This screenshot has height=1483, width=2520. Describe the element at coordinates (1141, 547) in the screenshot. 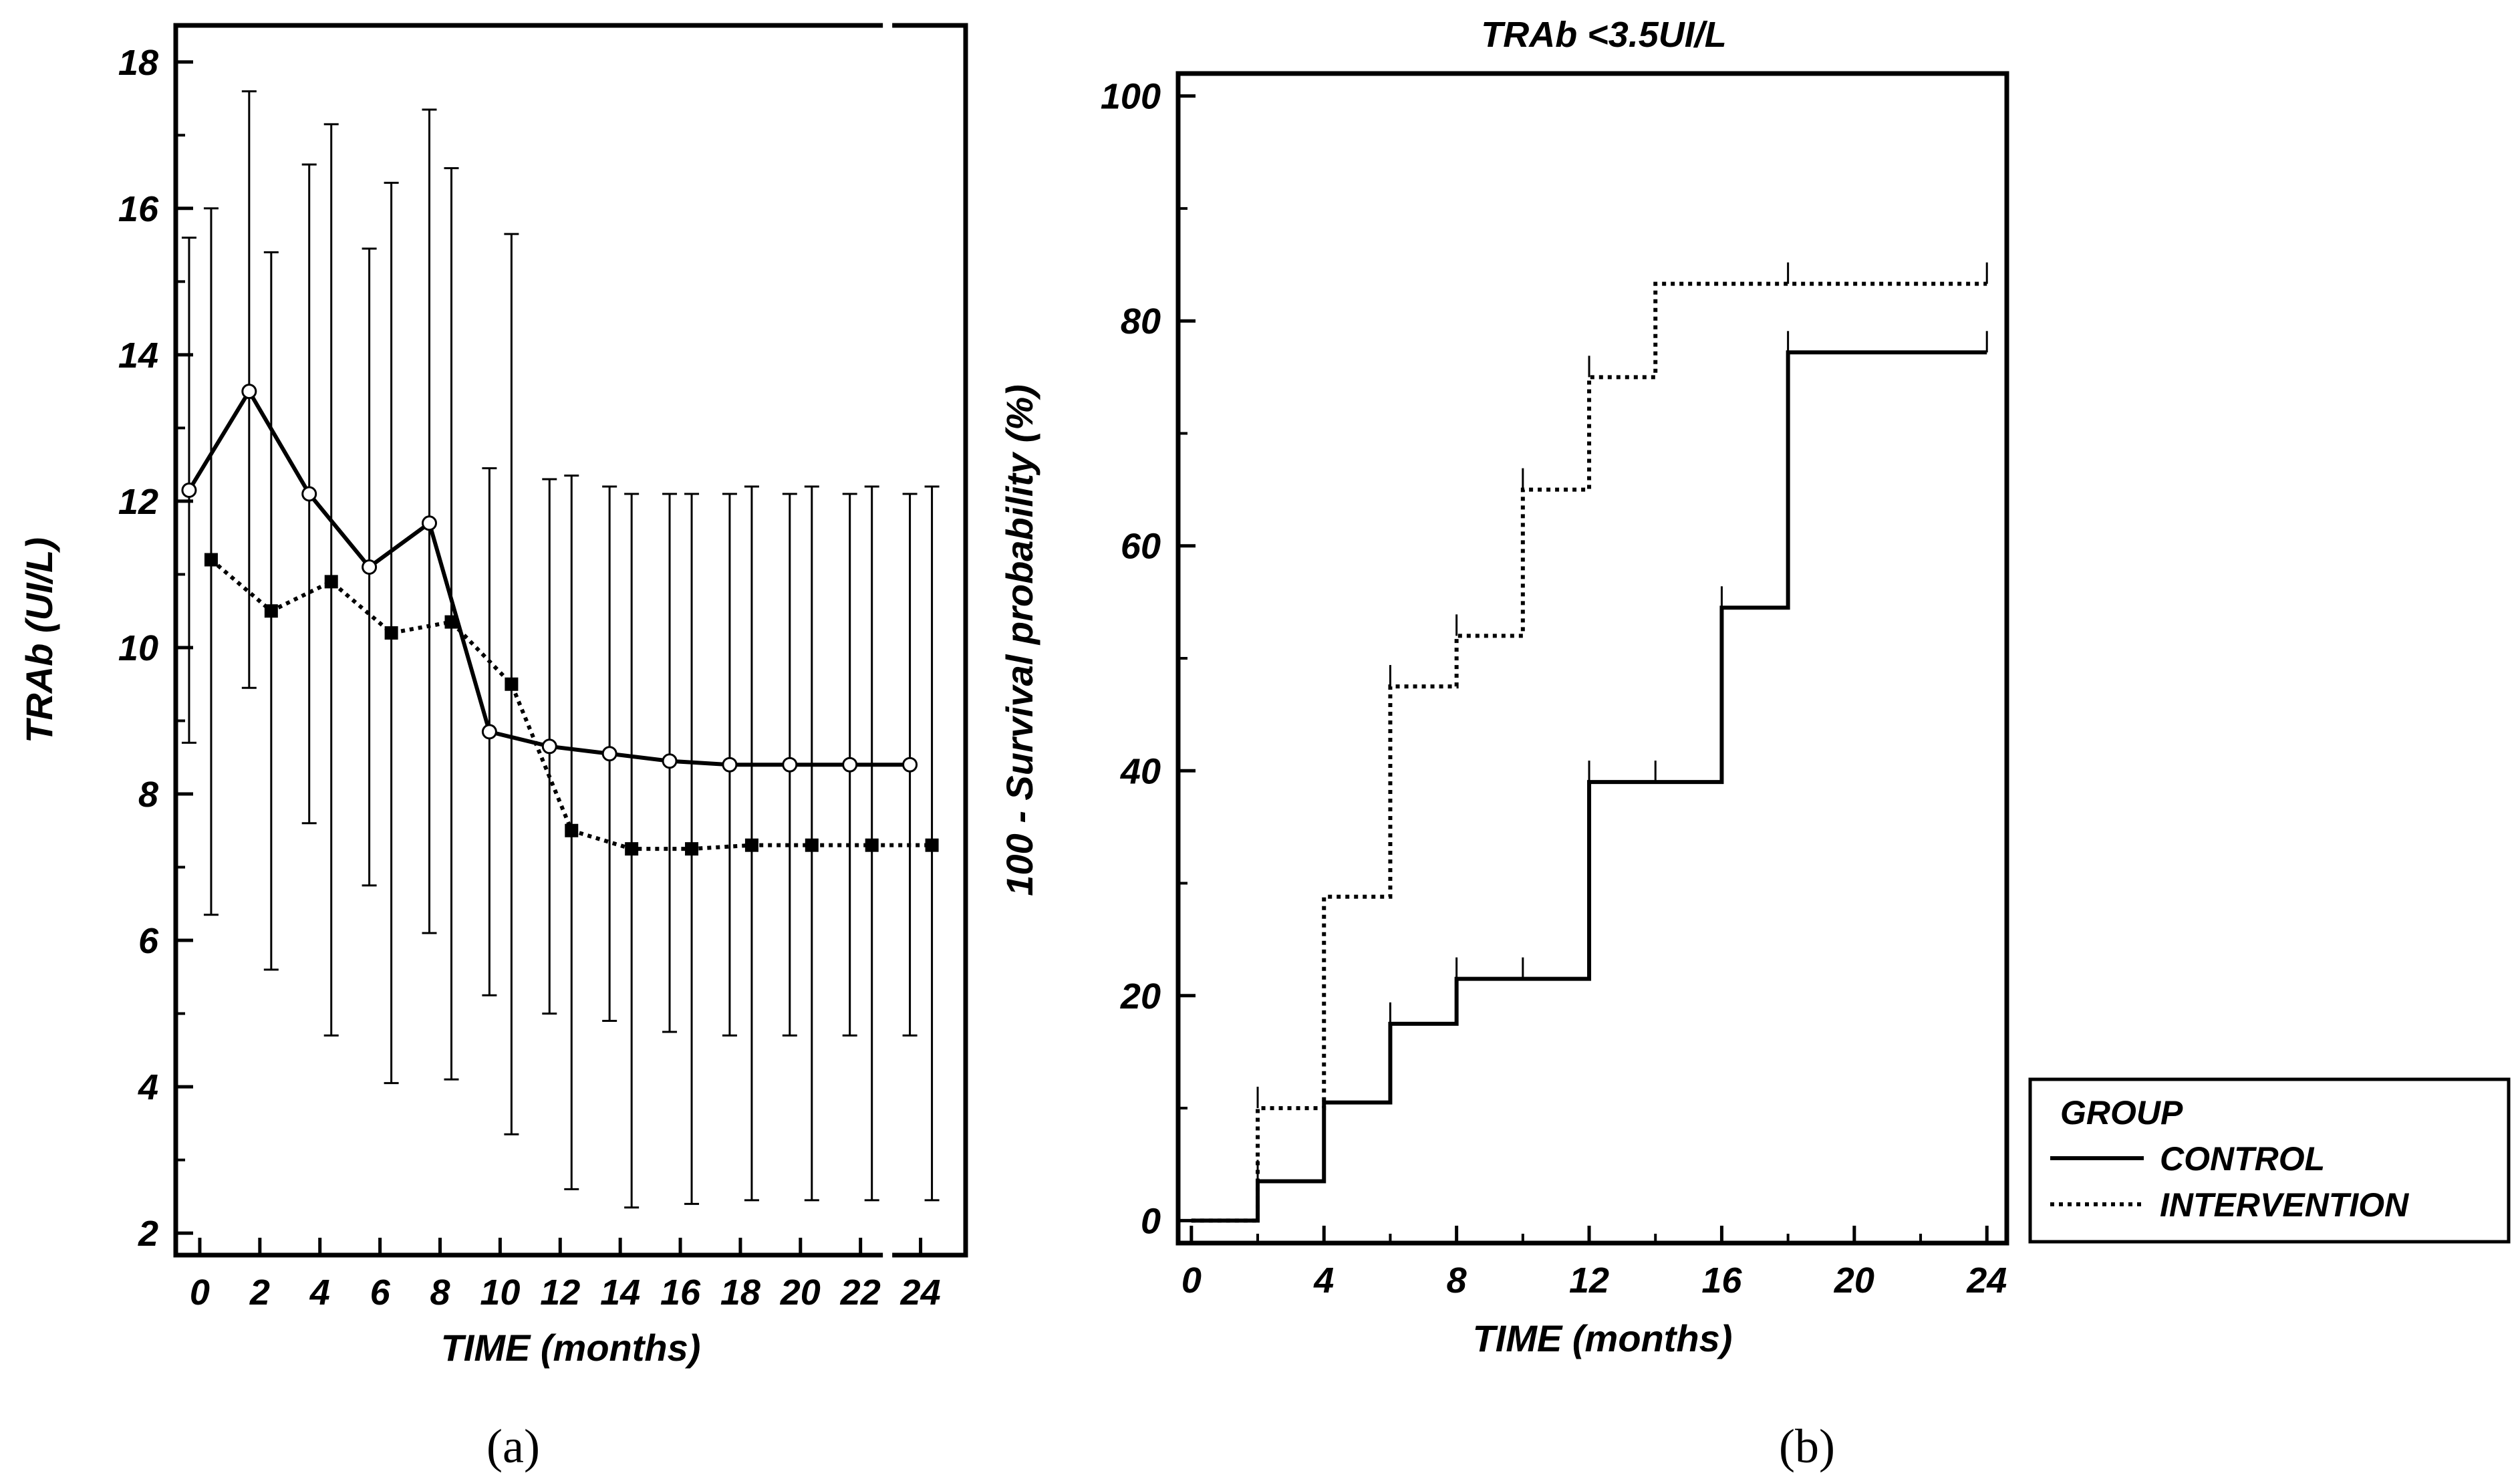

I see `panel-b-y-tick-label: 60` at that location.